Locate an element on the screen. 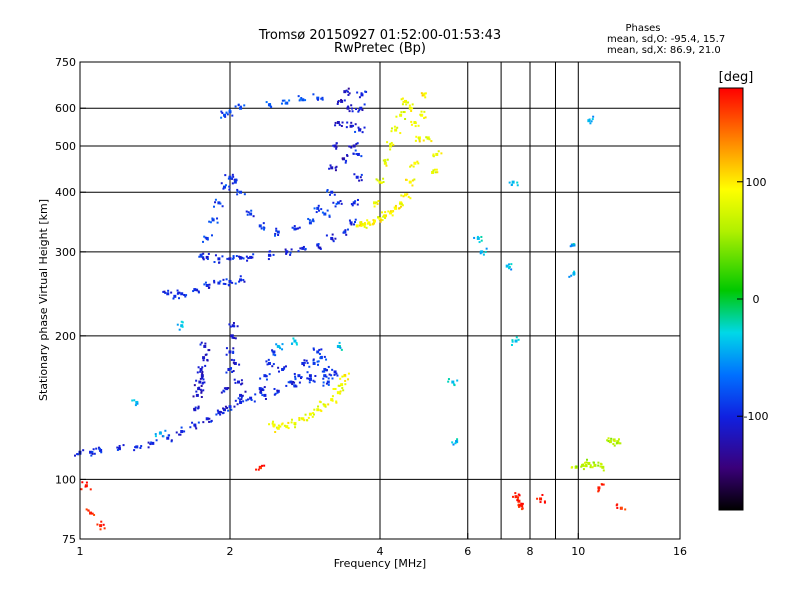  x-tick-label: 1 is located at coordinates (80, 551).